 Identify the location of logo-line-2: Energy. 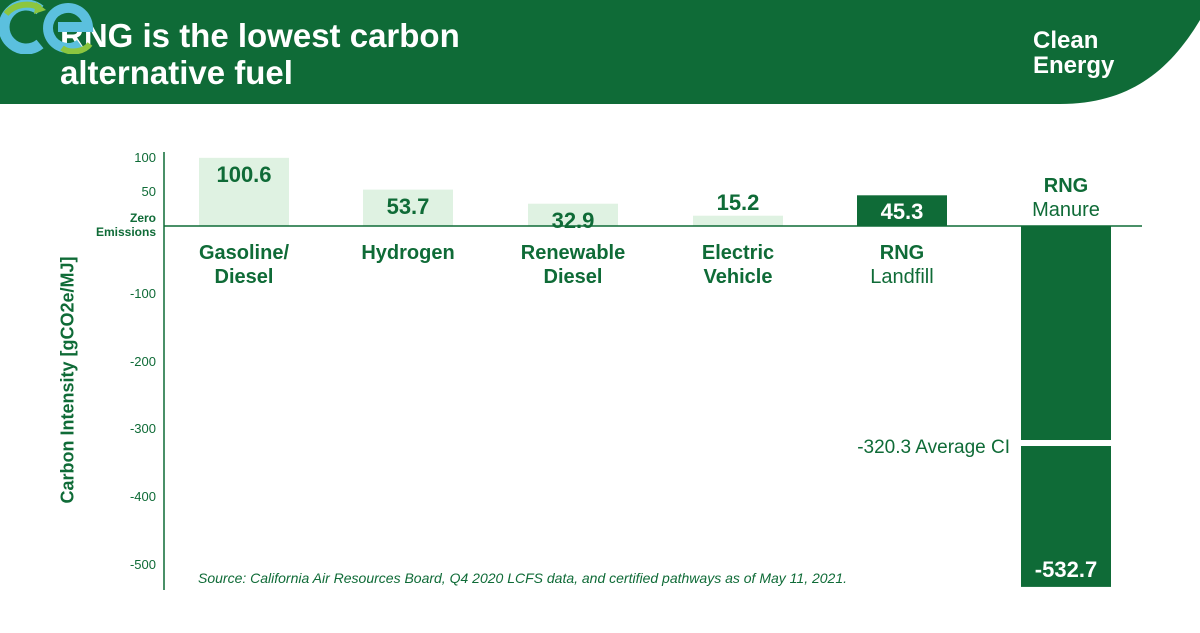
(1074, 65).